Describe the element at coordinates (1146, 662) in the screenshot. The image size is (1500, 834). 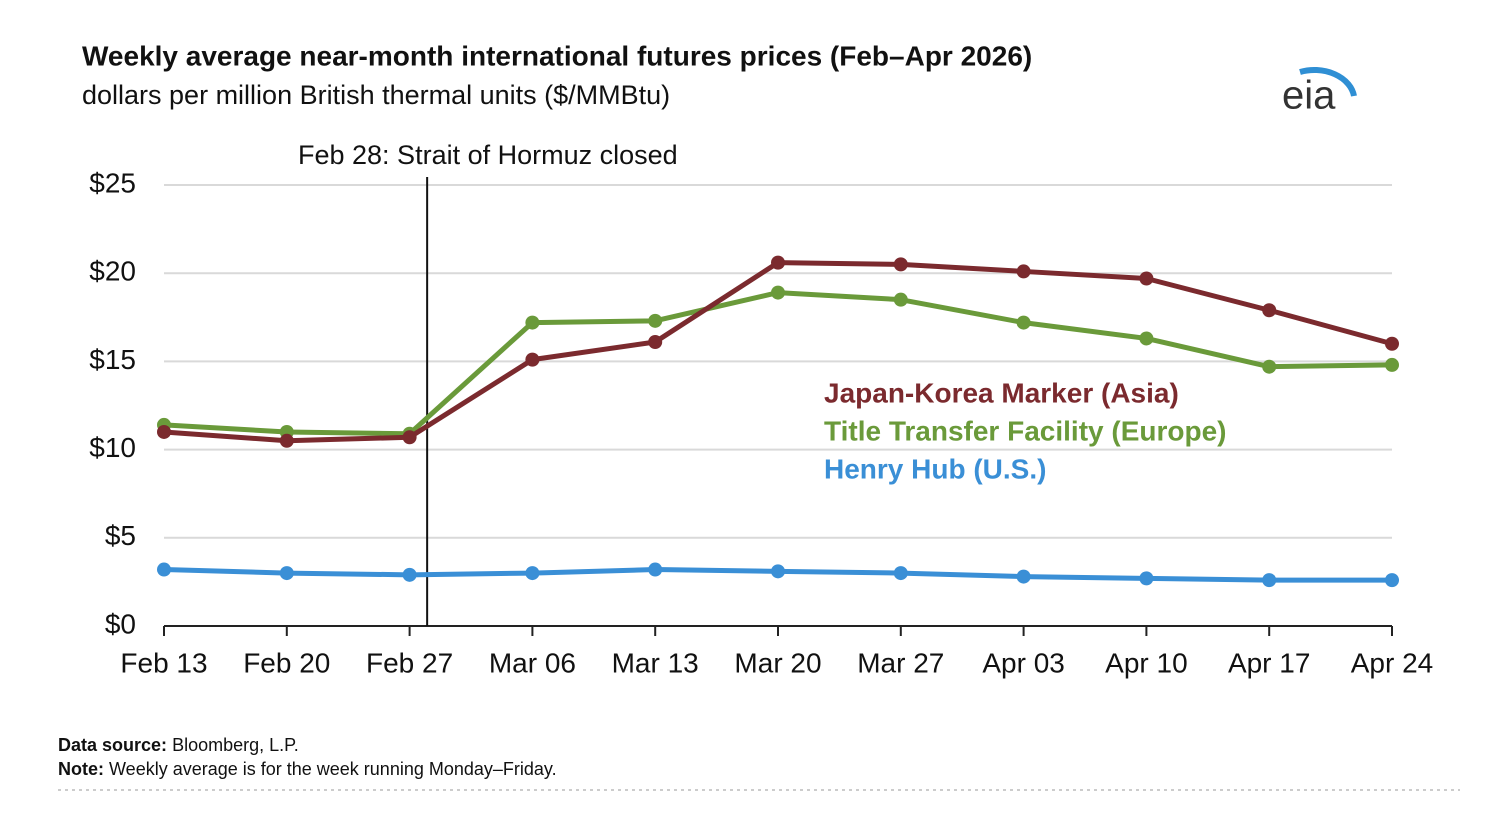
I see `x-tick-label: Apr 10` at that location.